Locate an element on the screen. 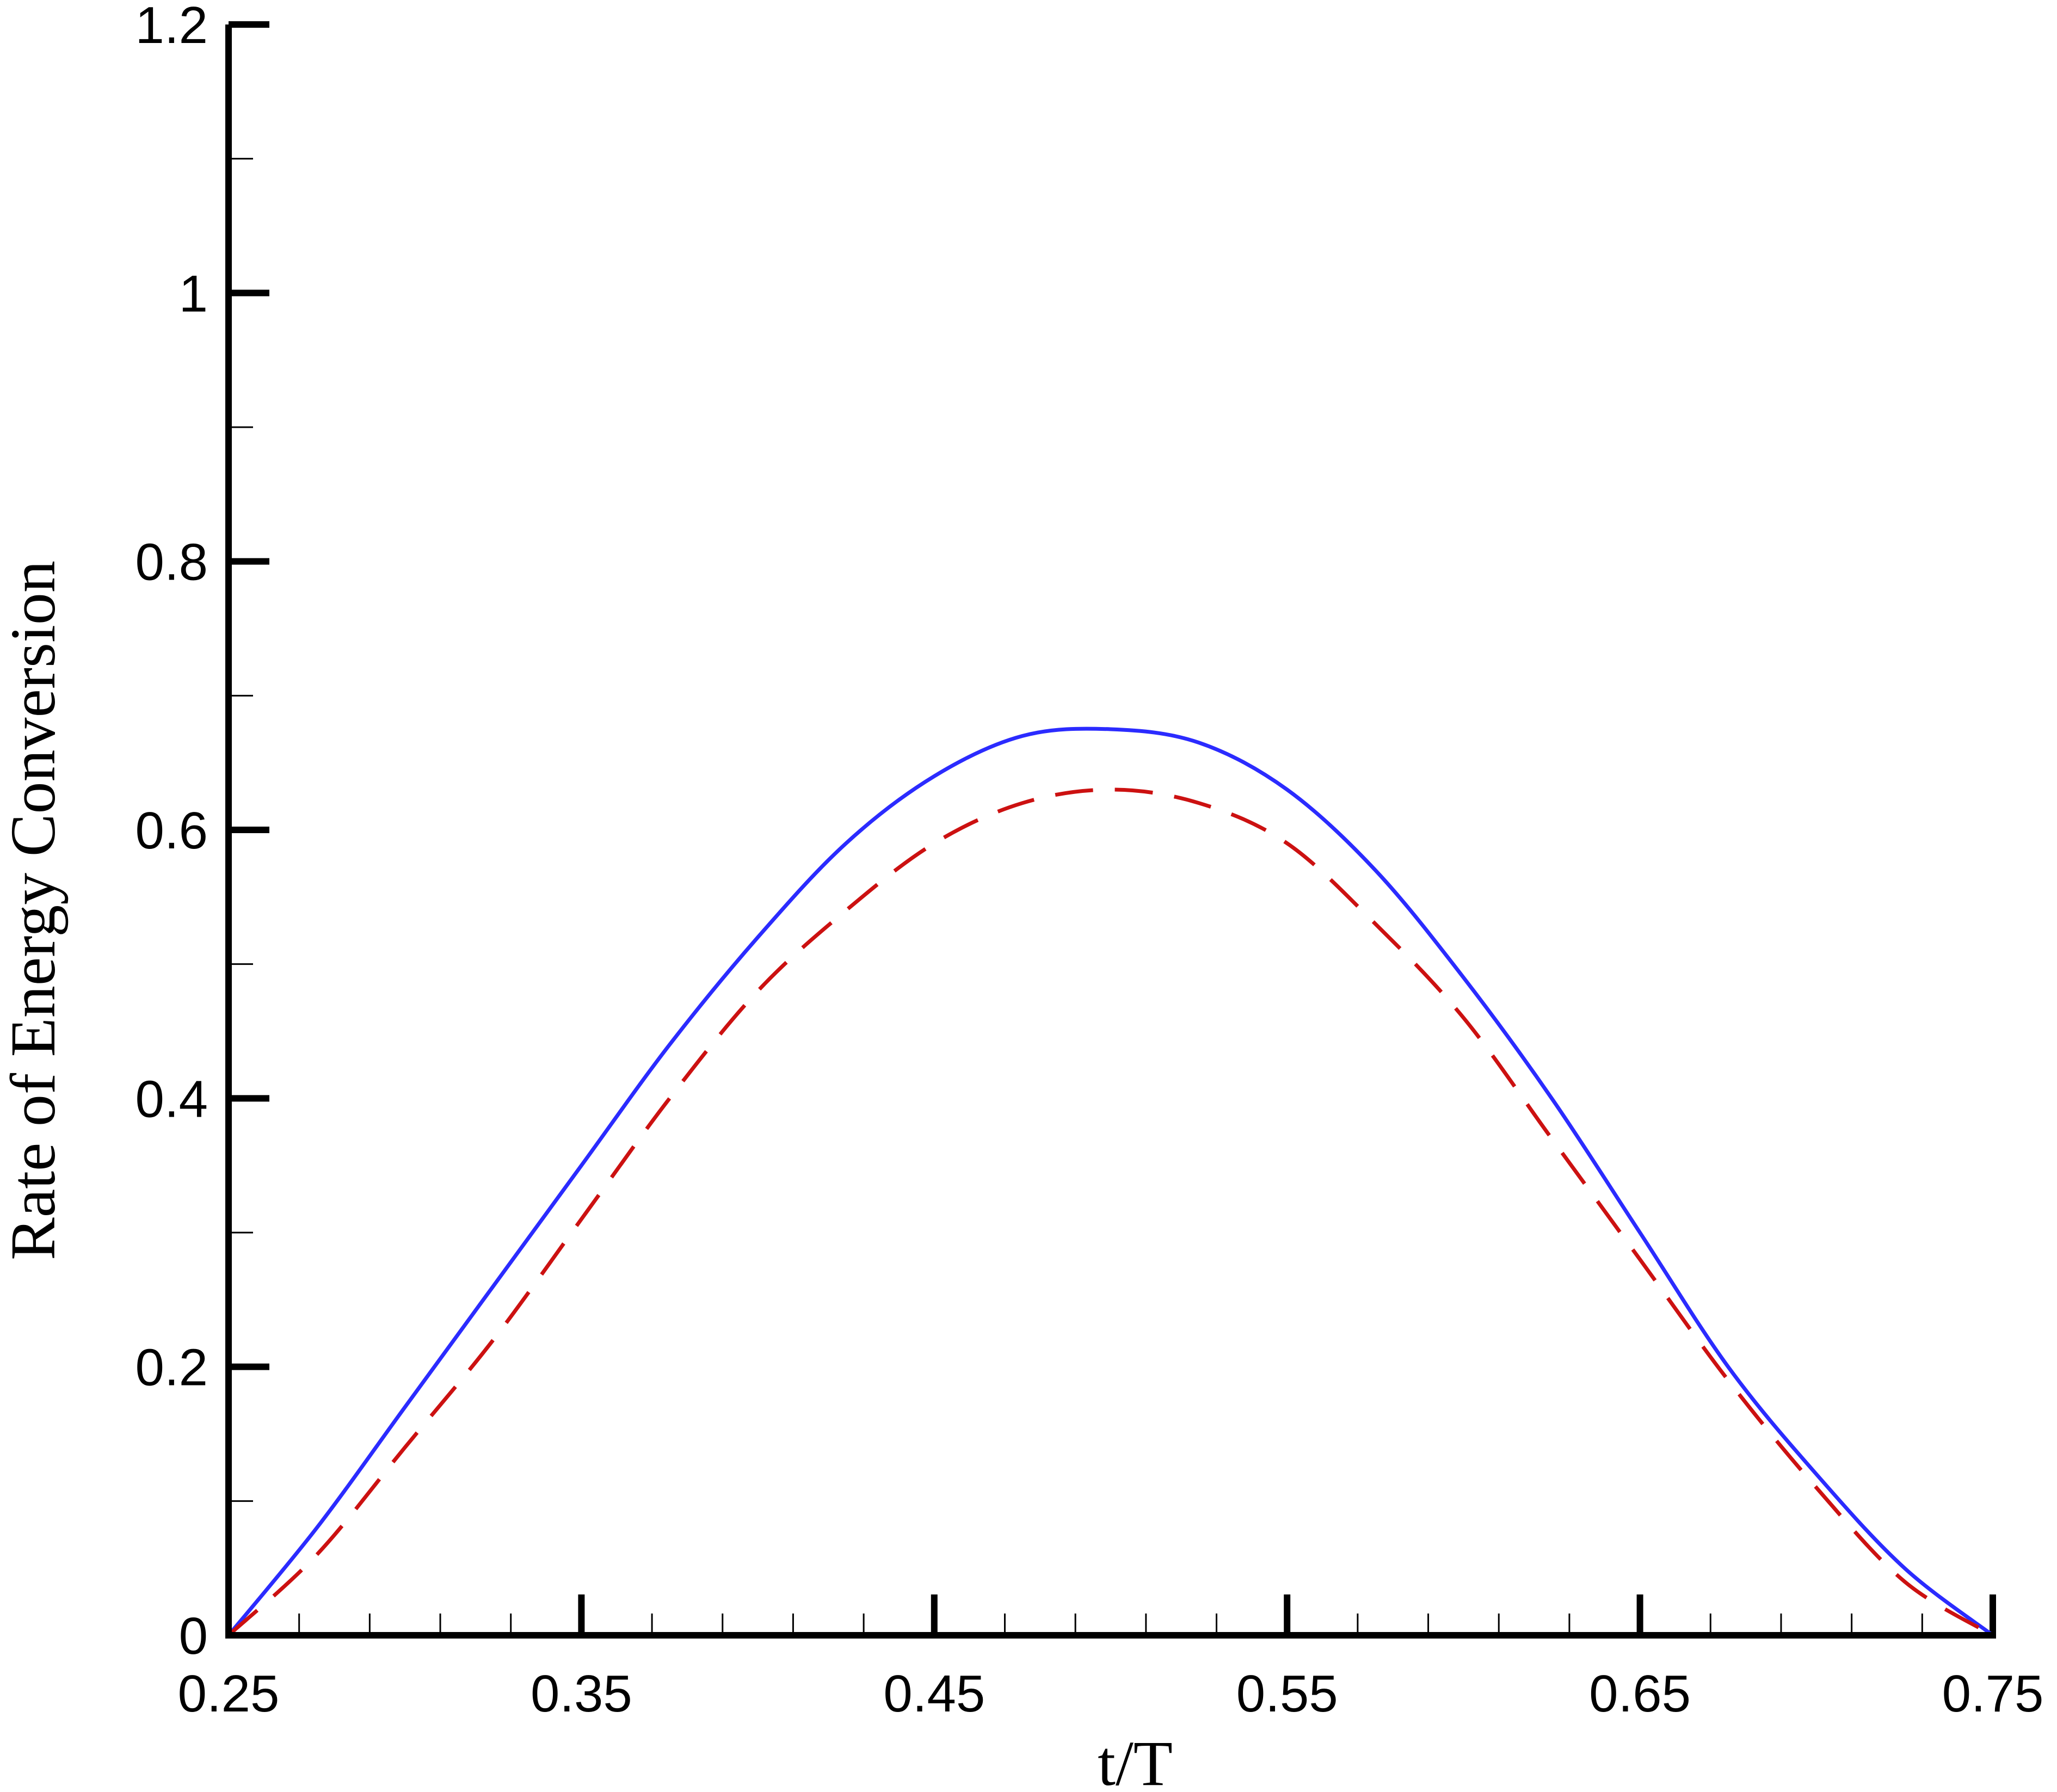  y-tick-label: 0.4 is located at coordinates (172, 1099).